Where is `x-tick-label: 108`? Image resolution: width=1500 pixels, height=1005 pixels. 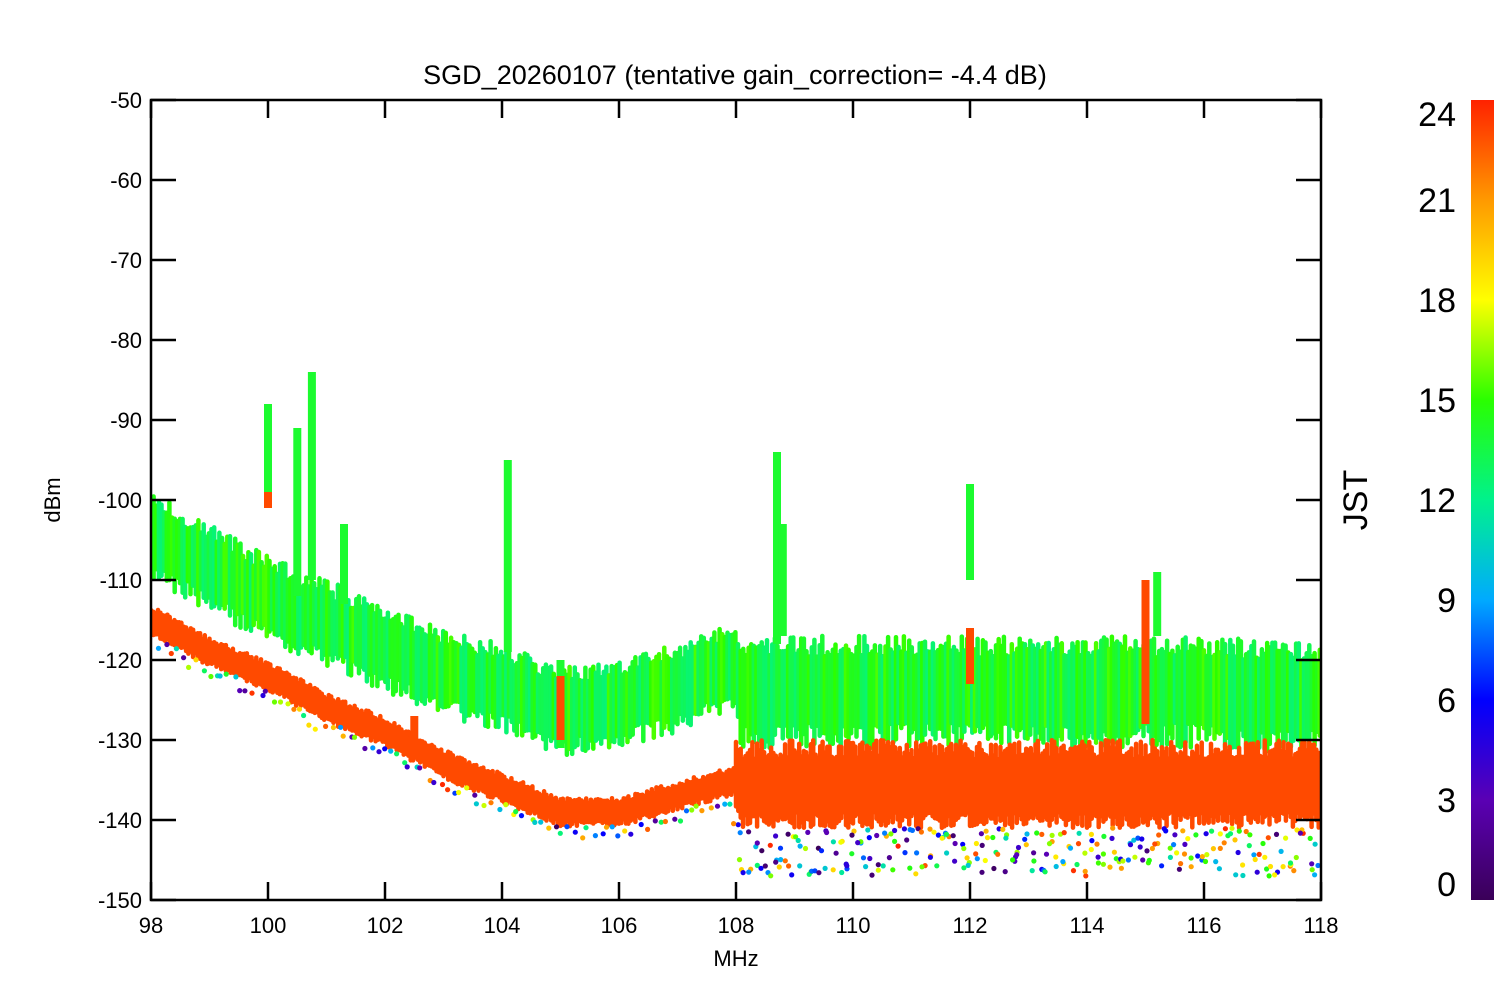
x-tick-label: 108 is located at coordinates (736, 925).